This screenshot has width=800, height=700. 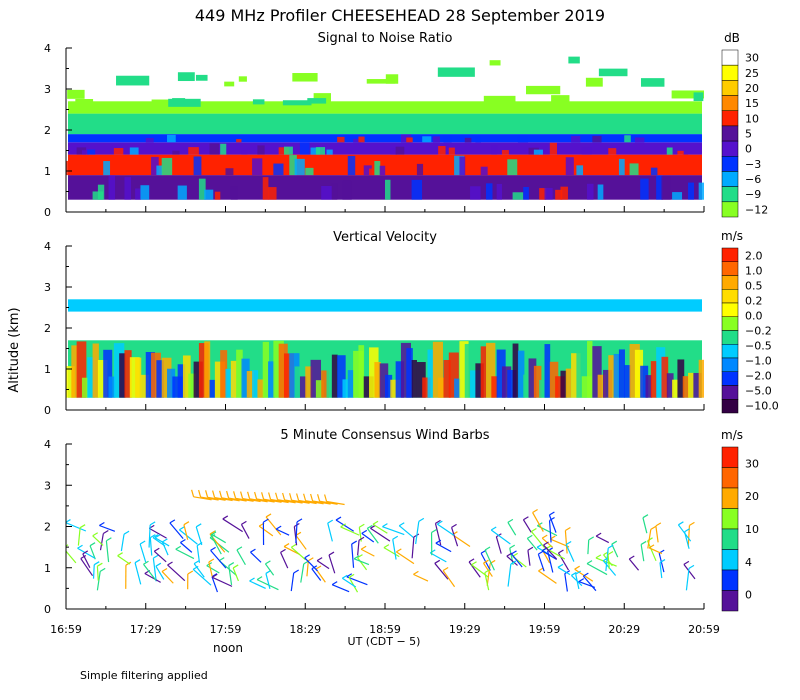 What do you see at coordinates (47, 89) in the screenshot?
I see `y-tick-label: 3` at bounding box center [47, 89].